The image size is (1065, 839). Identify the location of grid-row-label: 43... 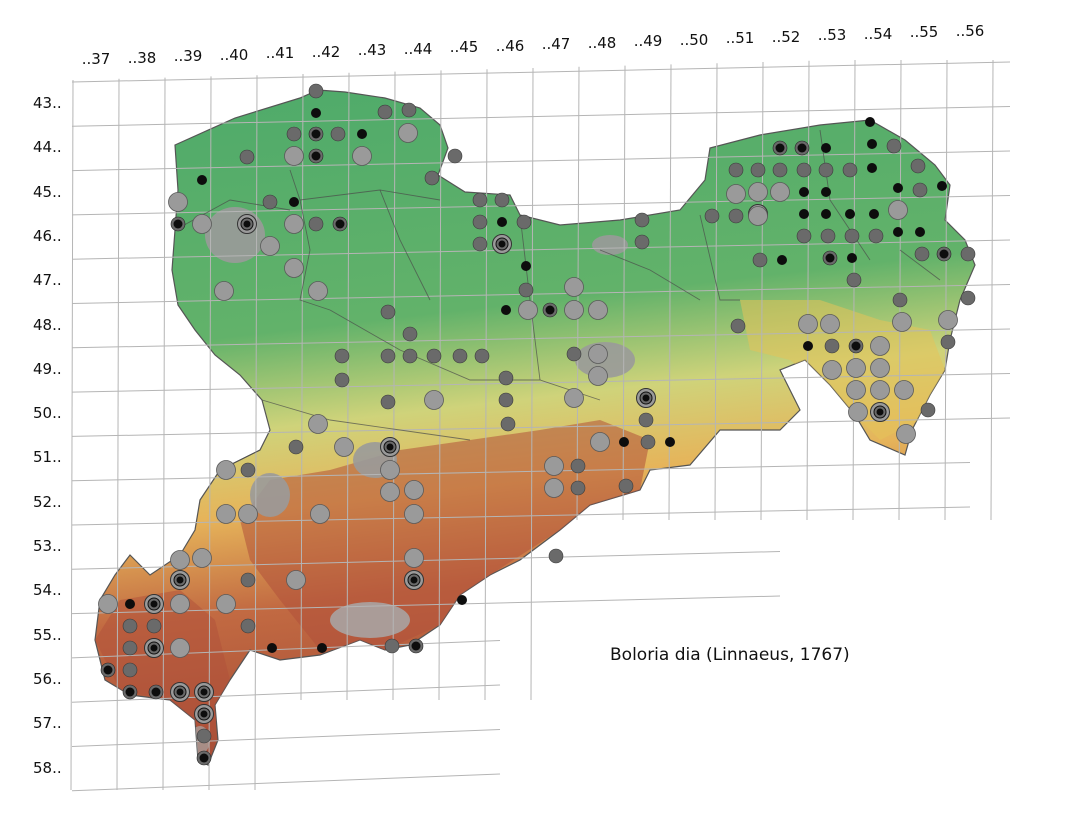
(47, 103).